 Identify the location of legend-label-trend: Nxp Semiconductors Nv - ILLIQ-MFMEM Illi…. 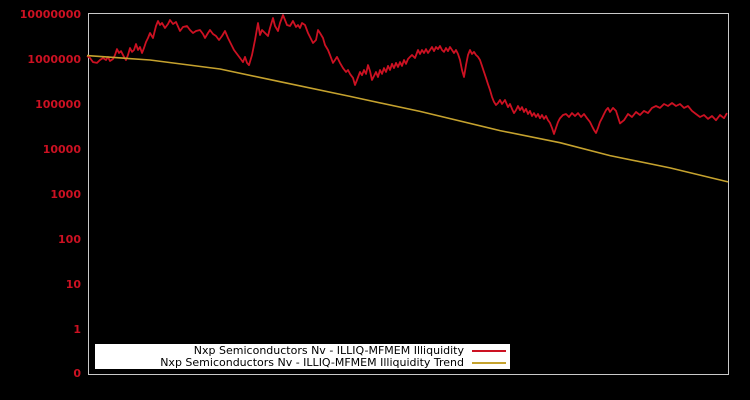
(312, 362).